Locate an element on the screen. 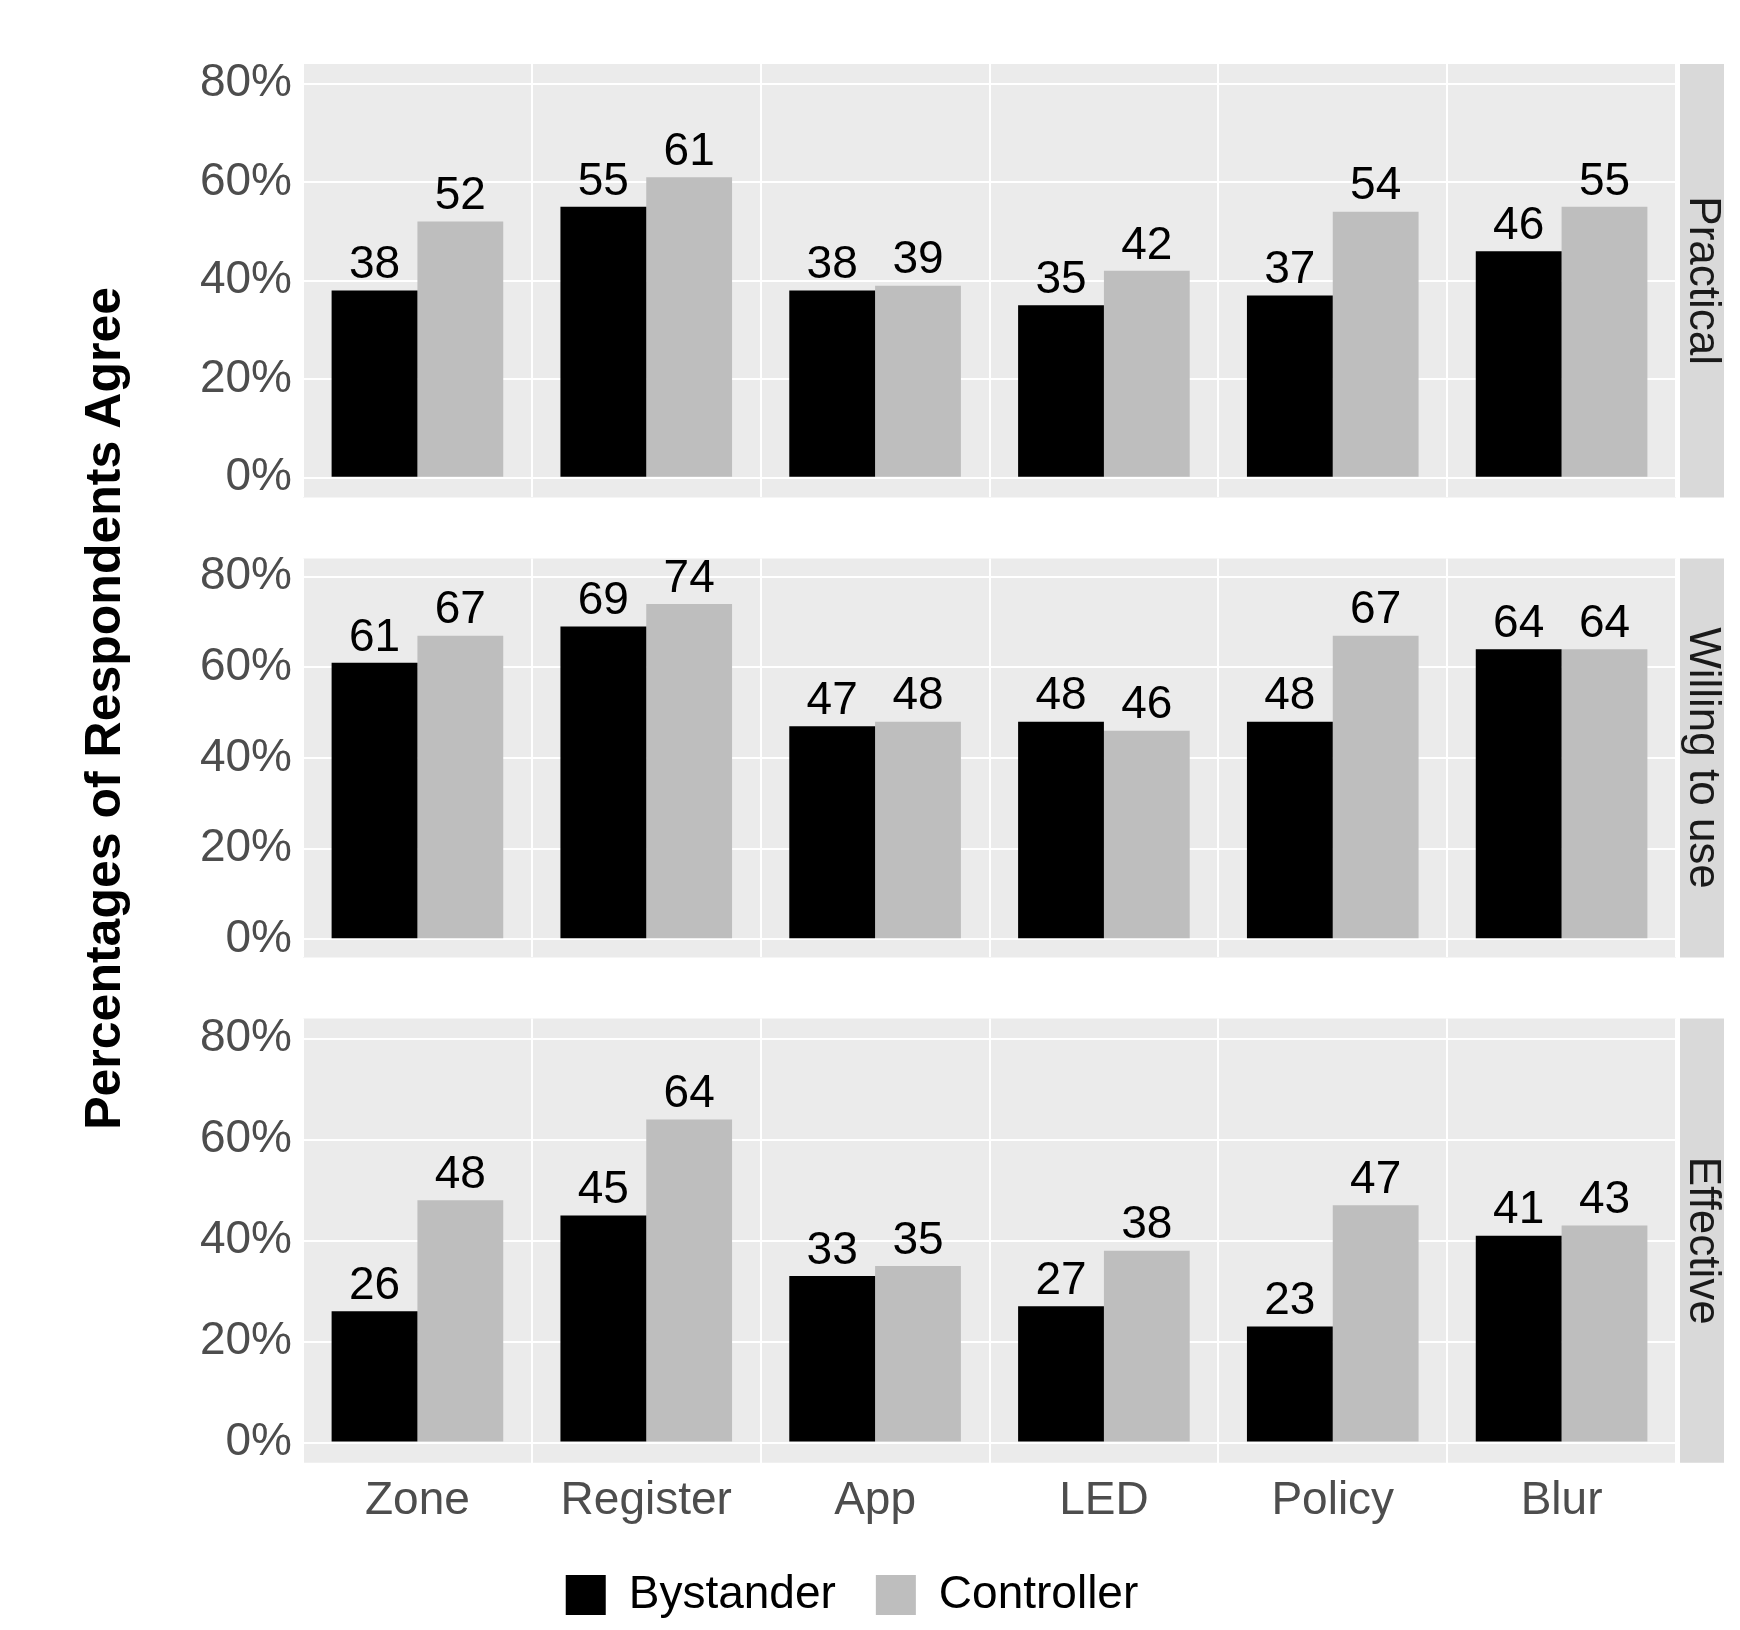  x-tick-label: App is located at coordinates (875, 1498).